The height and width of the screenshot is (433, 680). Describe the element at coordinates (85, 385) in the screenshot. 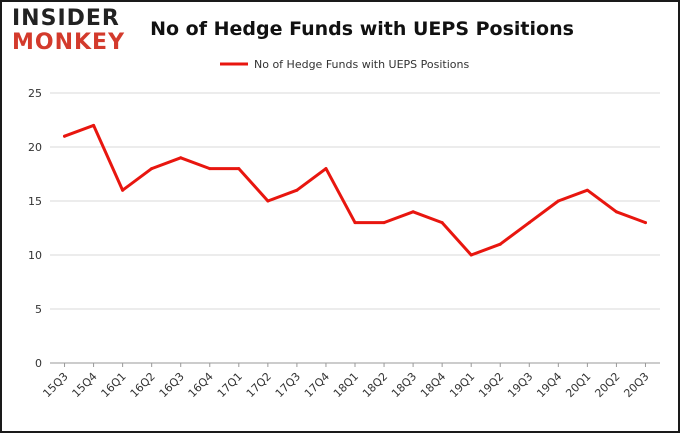

I see `x-tick-label-15Q4: 15Q4` at that location.